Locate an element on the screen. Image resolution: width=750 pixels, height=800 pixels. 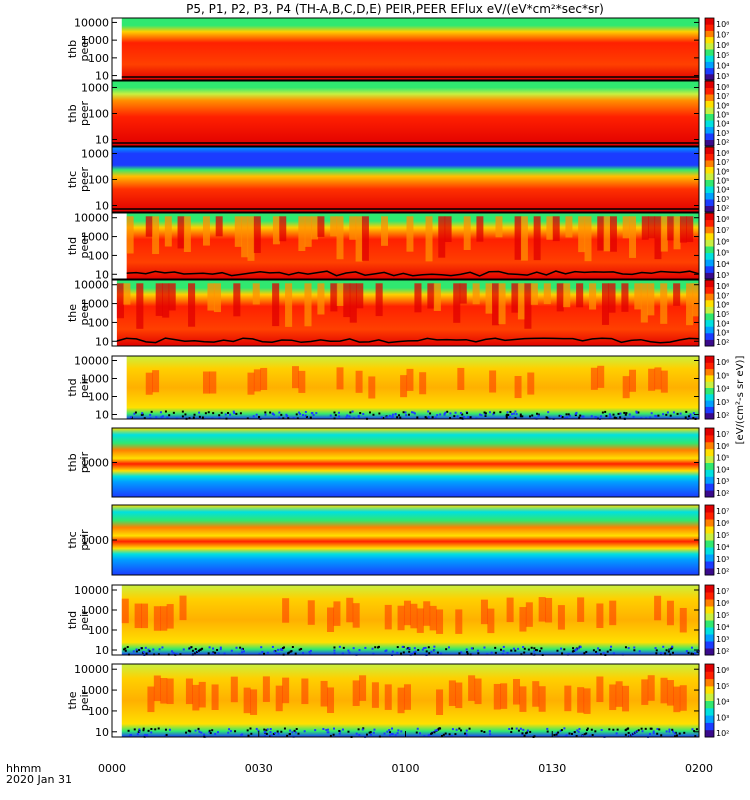
potential-line is located at coordinates (413, 273).